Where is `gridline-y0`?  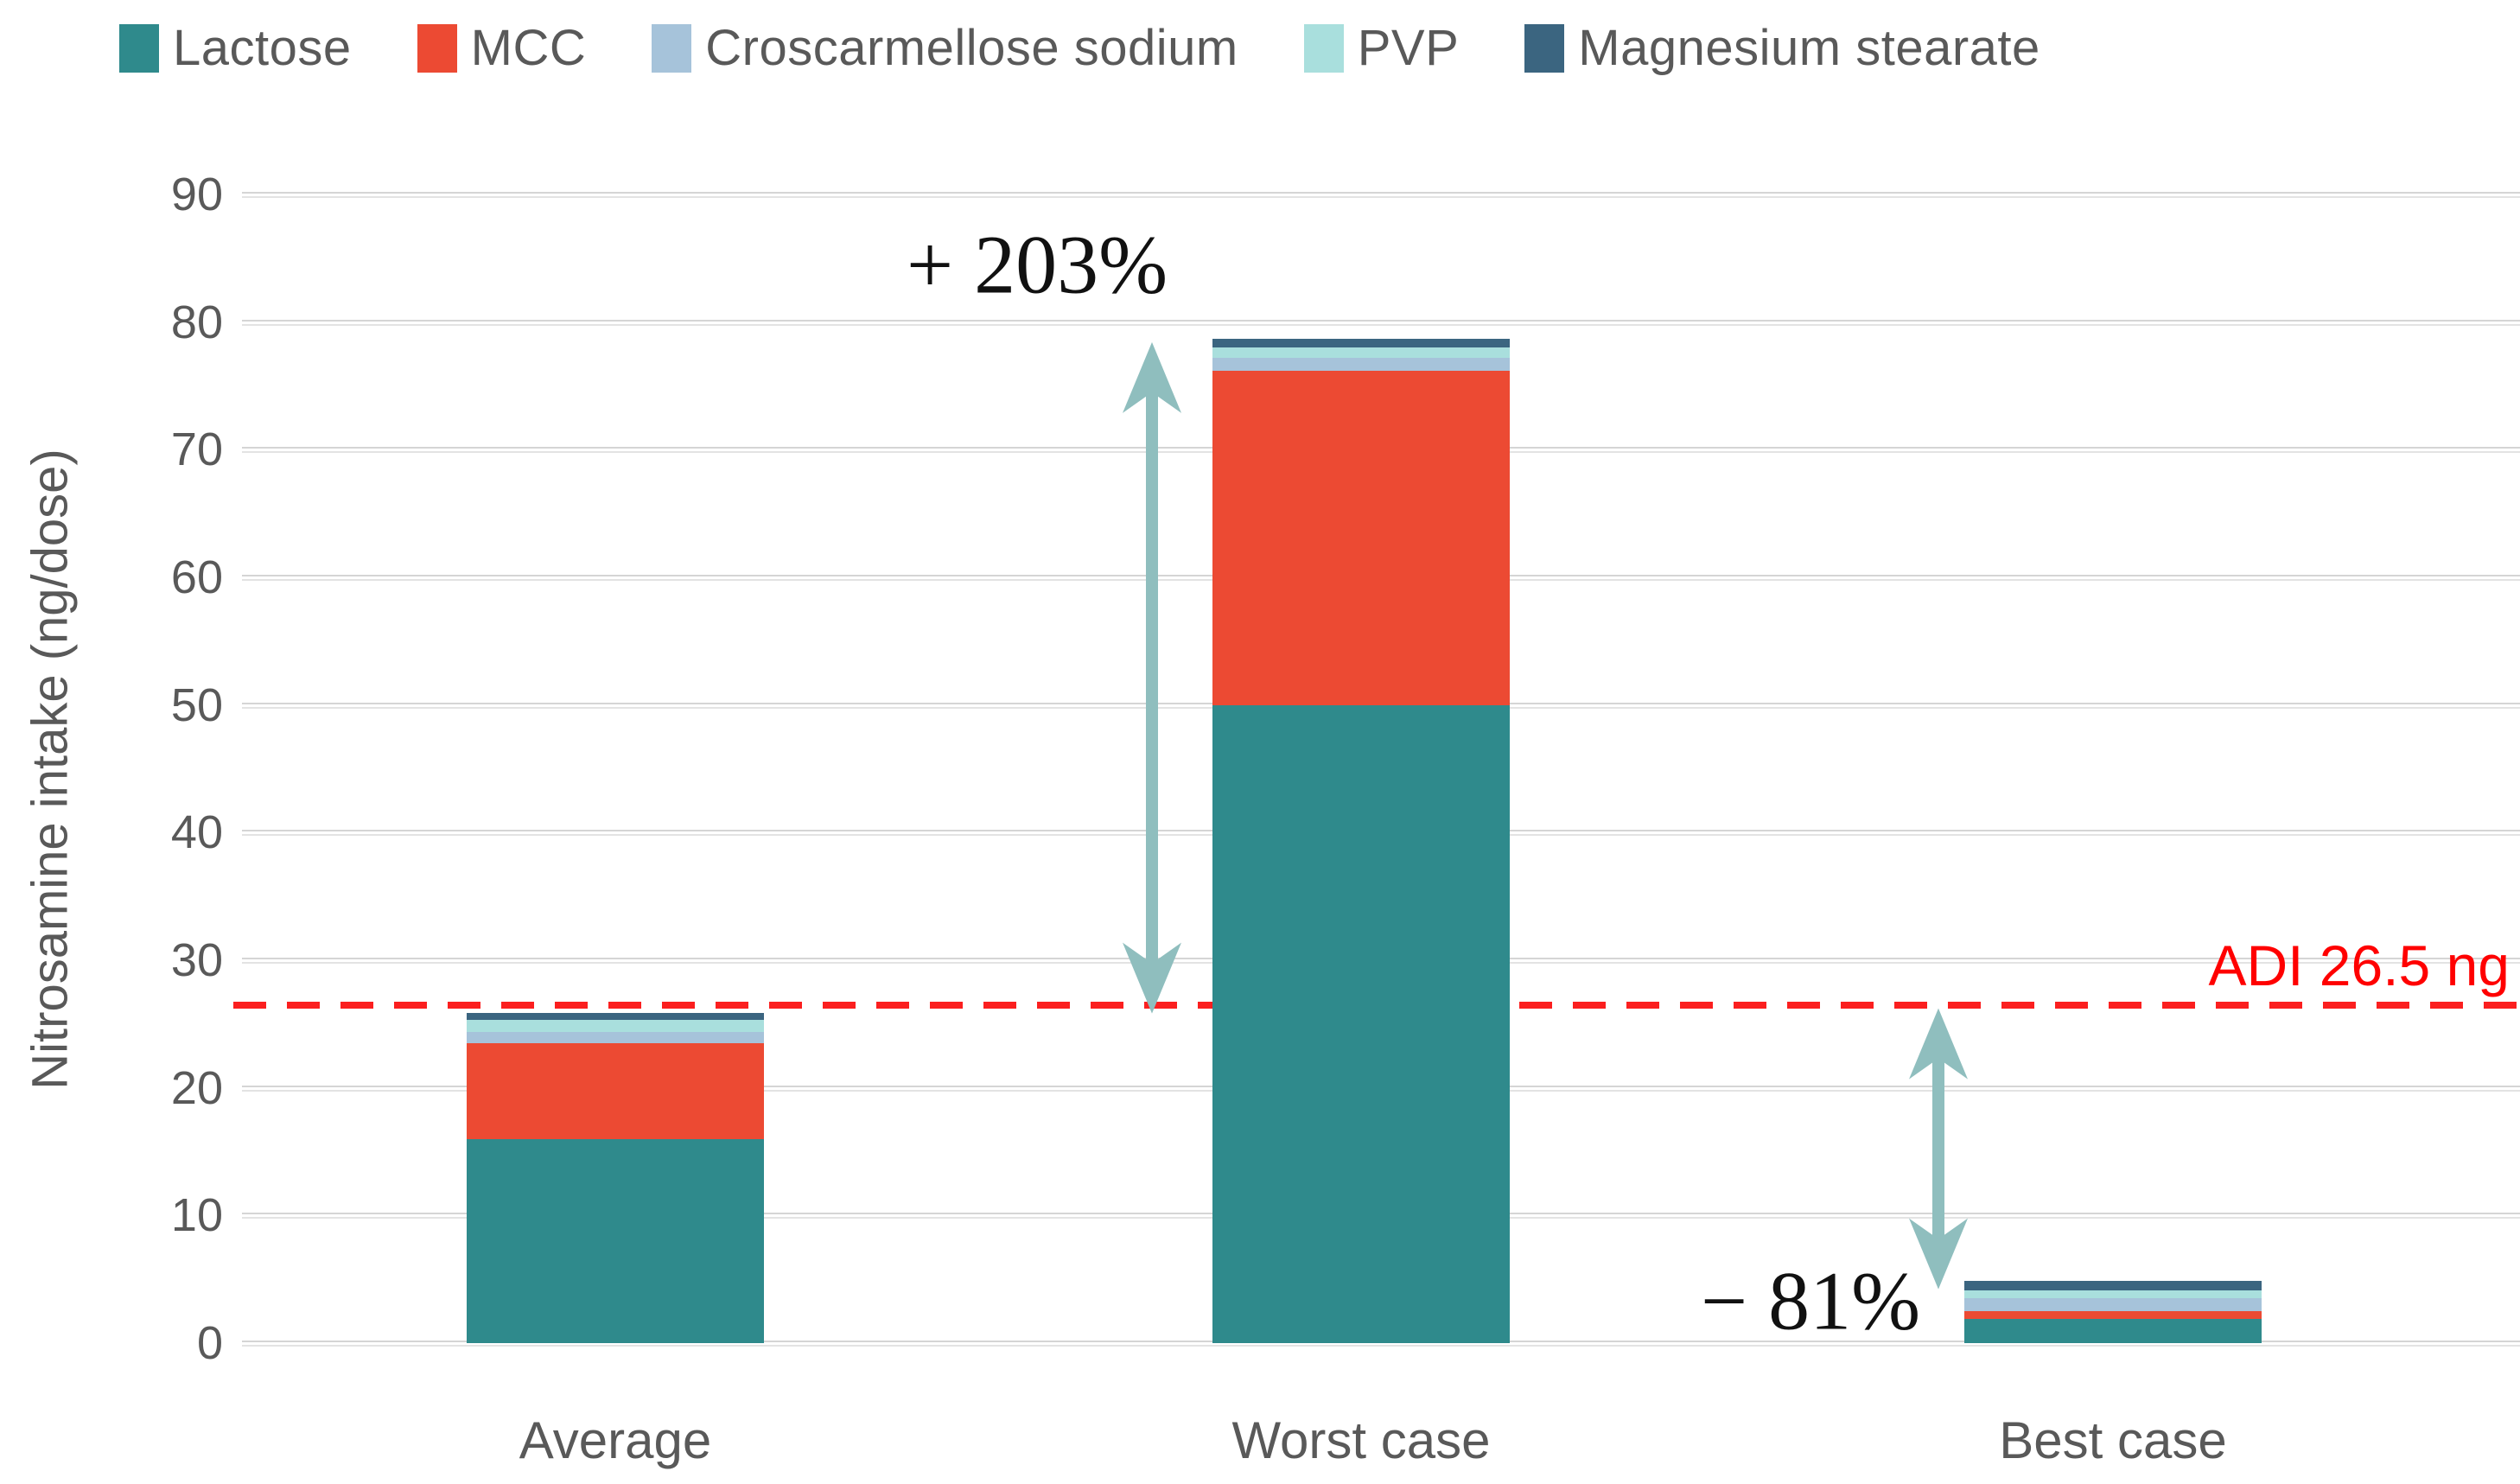 gridline-y0 is located at coordinates (1381, 1344).